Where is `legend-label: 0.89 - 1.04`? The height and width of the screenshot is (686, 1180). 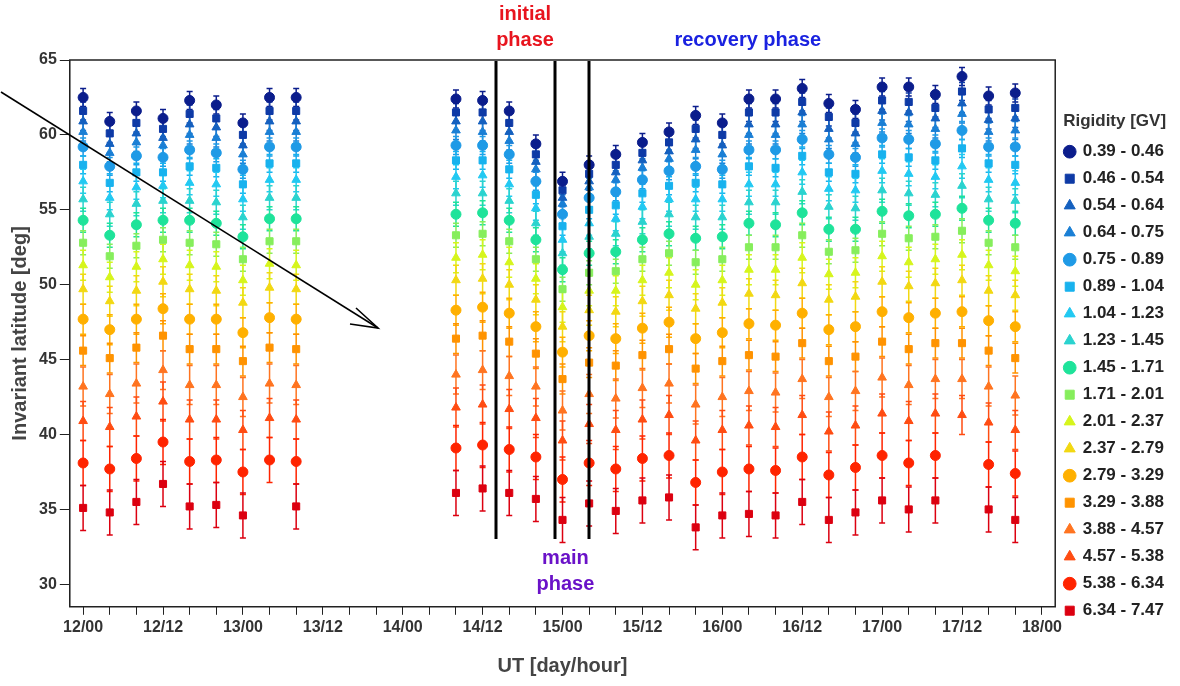 legend-label: 0.89 - 1.04 is located at coordinates (1123, 286).